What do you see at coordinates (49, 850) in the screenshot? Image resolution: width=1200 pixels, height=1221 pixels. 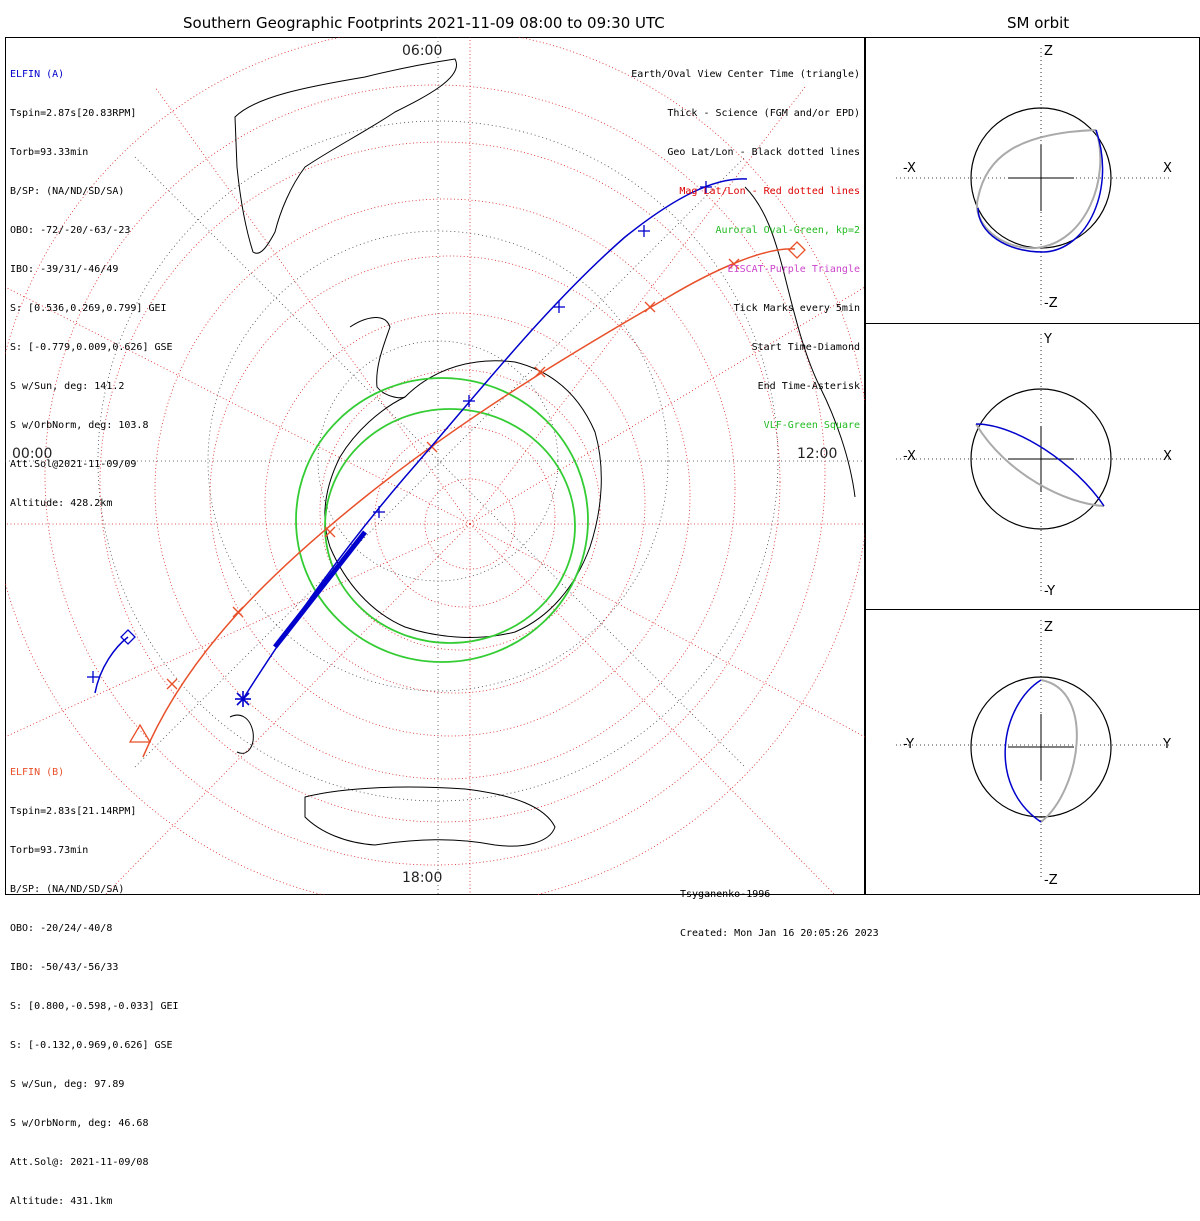 I see `elfin-b-line: Torb=93.73min` at bounding box center [49, 850].